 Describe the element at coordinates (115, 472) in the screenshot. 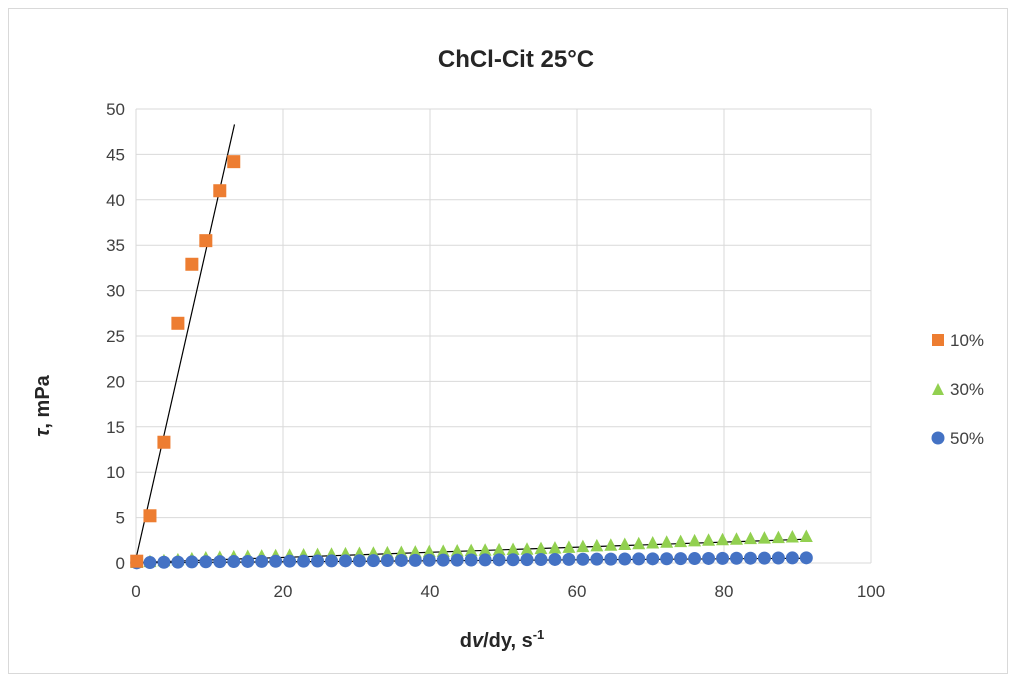

I see `y-tick-label: 10` at that location.